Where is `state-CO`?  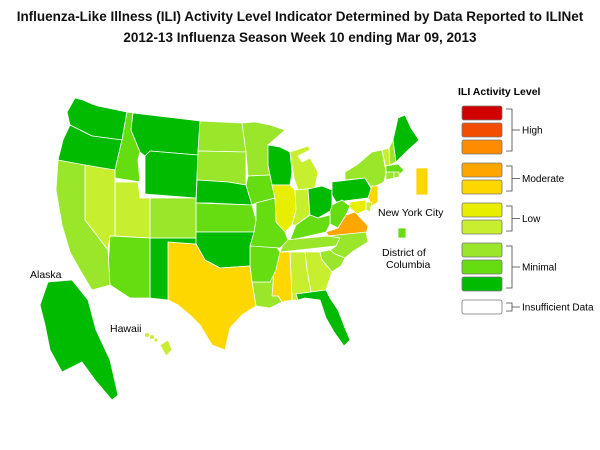 state-CO is located at coordinates (173, 218).